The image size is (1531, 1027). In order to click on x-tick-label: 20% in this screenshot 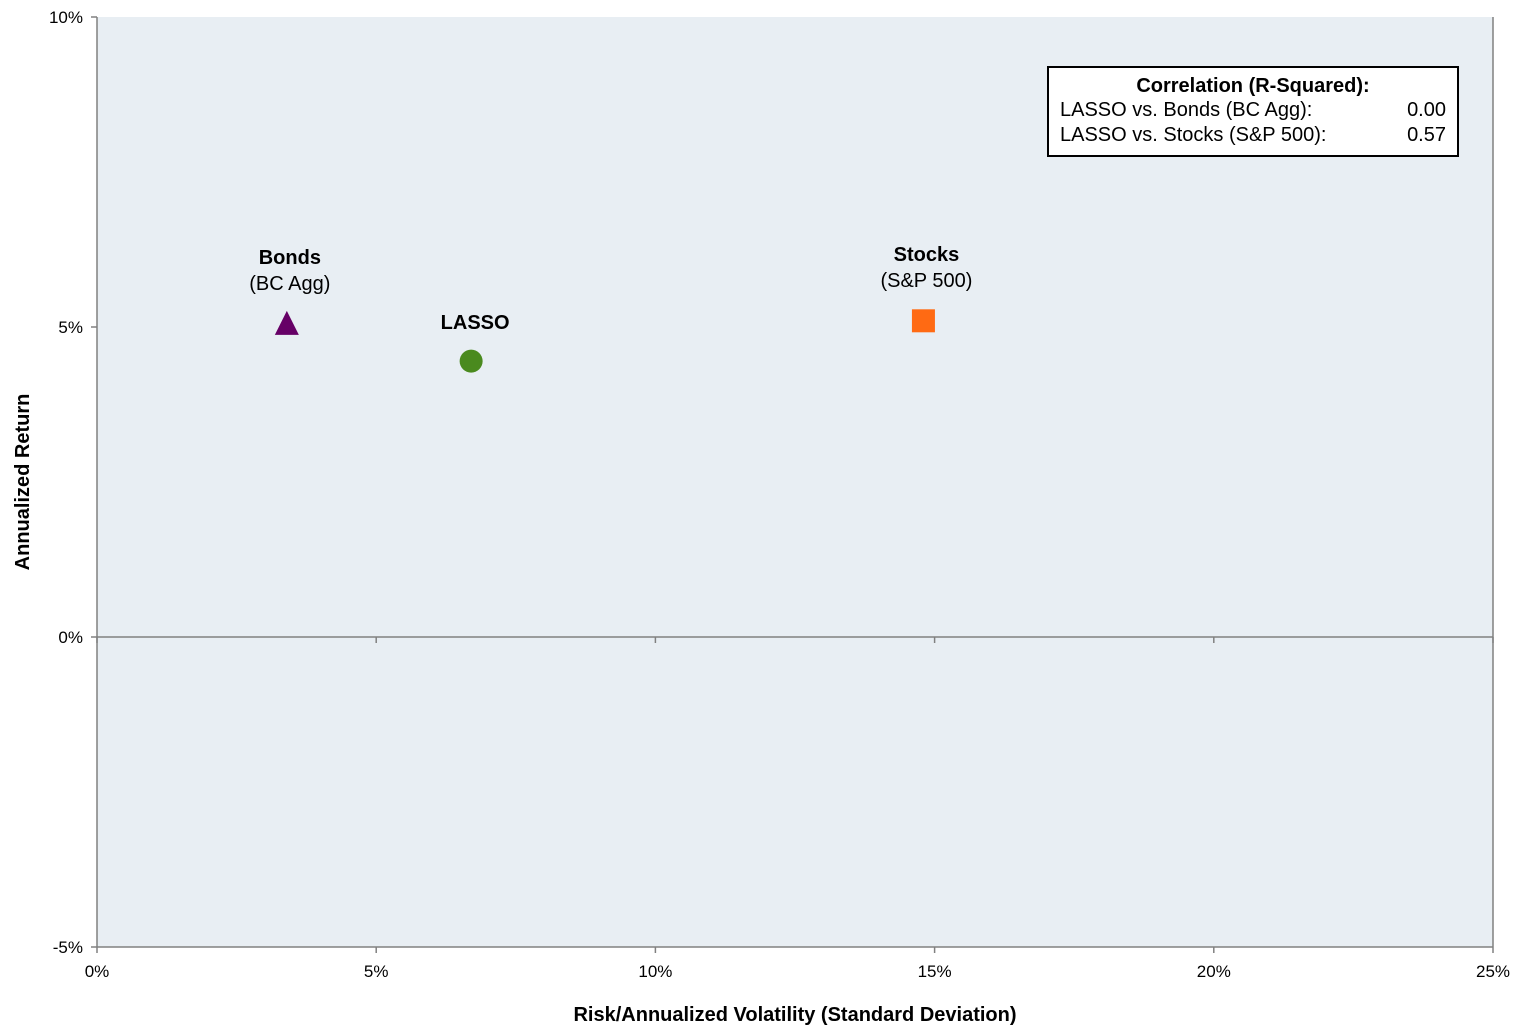, I will do `click(1214, 971)`.